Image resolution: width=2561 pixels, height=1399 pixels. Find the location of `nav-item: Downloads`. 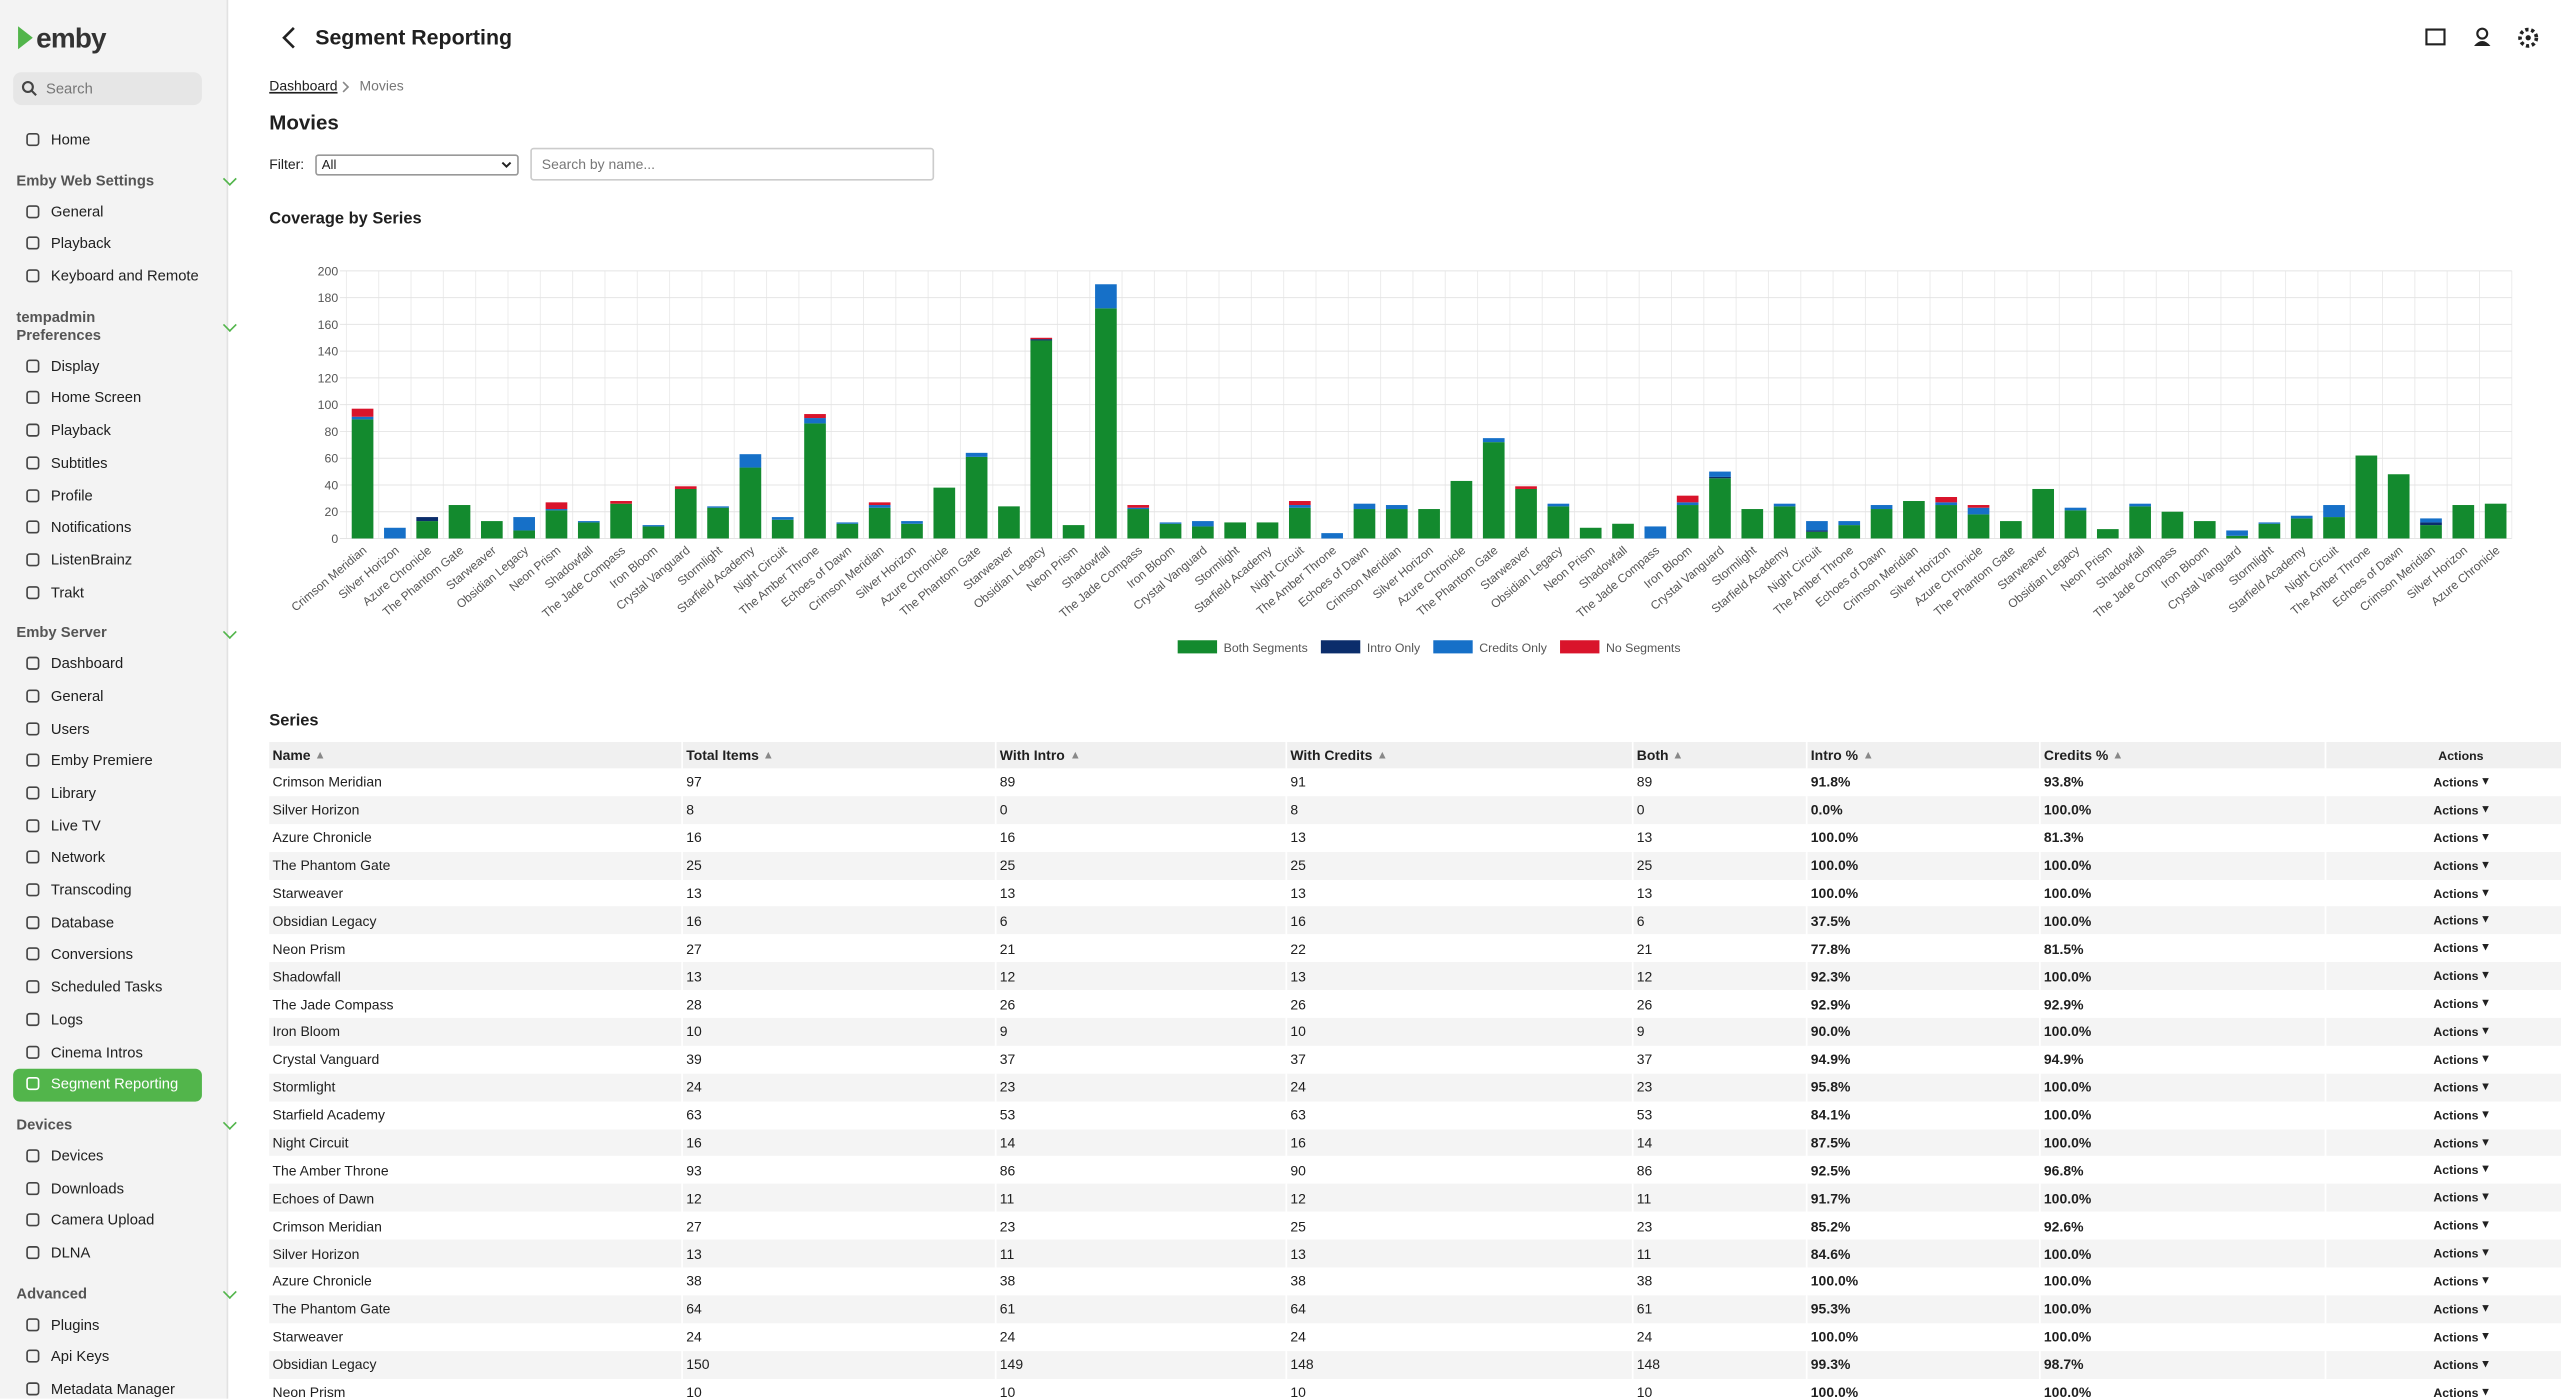

nav-item: Downloads is located at coordinates (107, 1189).